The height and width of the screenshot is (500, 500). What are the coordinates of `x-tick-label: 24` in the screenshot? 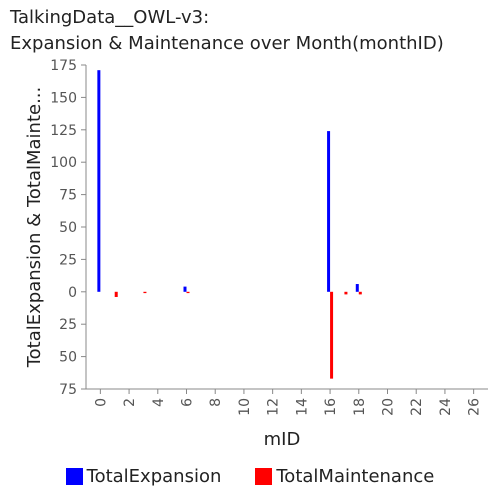 It's located at (446, 407).